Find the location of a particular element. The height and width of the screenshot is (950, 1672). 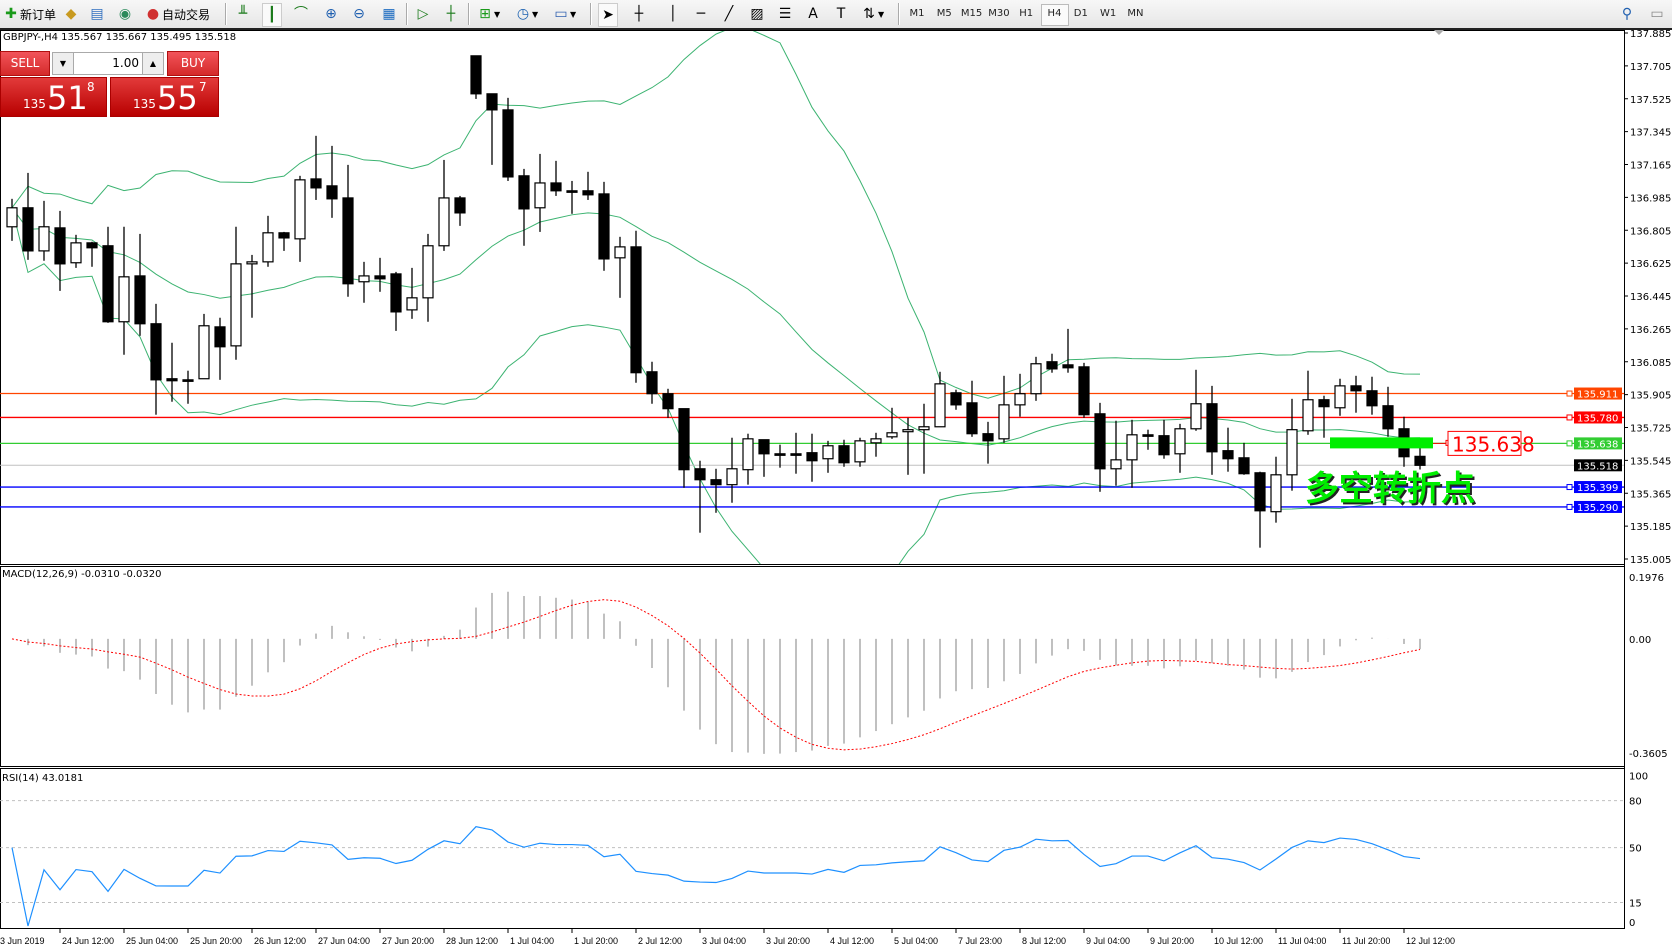

tile-windows-button: ▦ is located at coordinates (389, 14).